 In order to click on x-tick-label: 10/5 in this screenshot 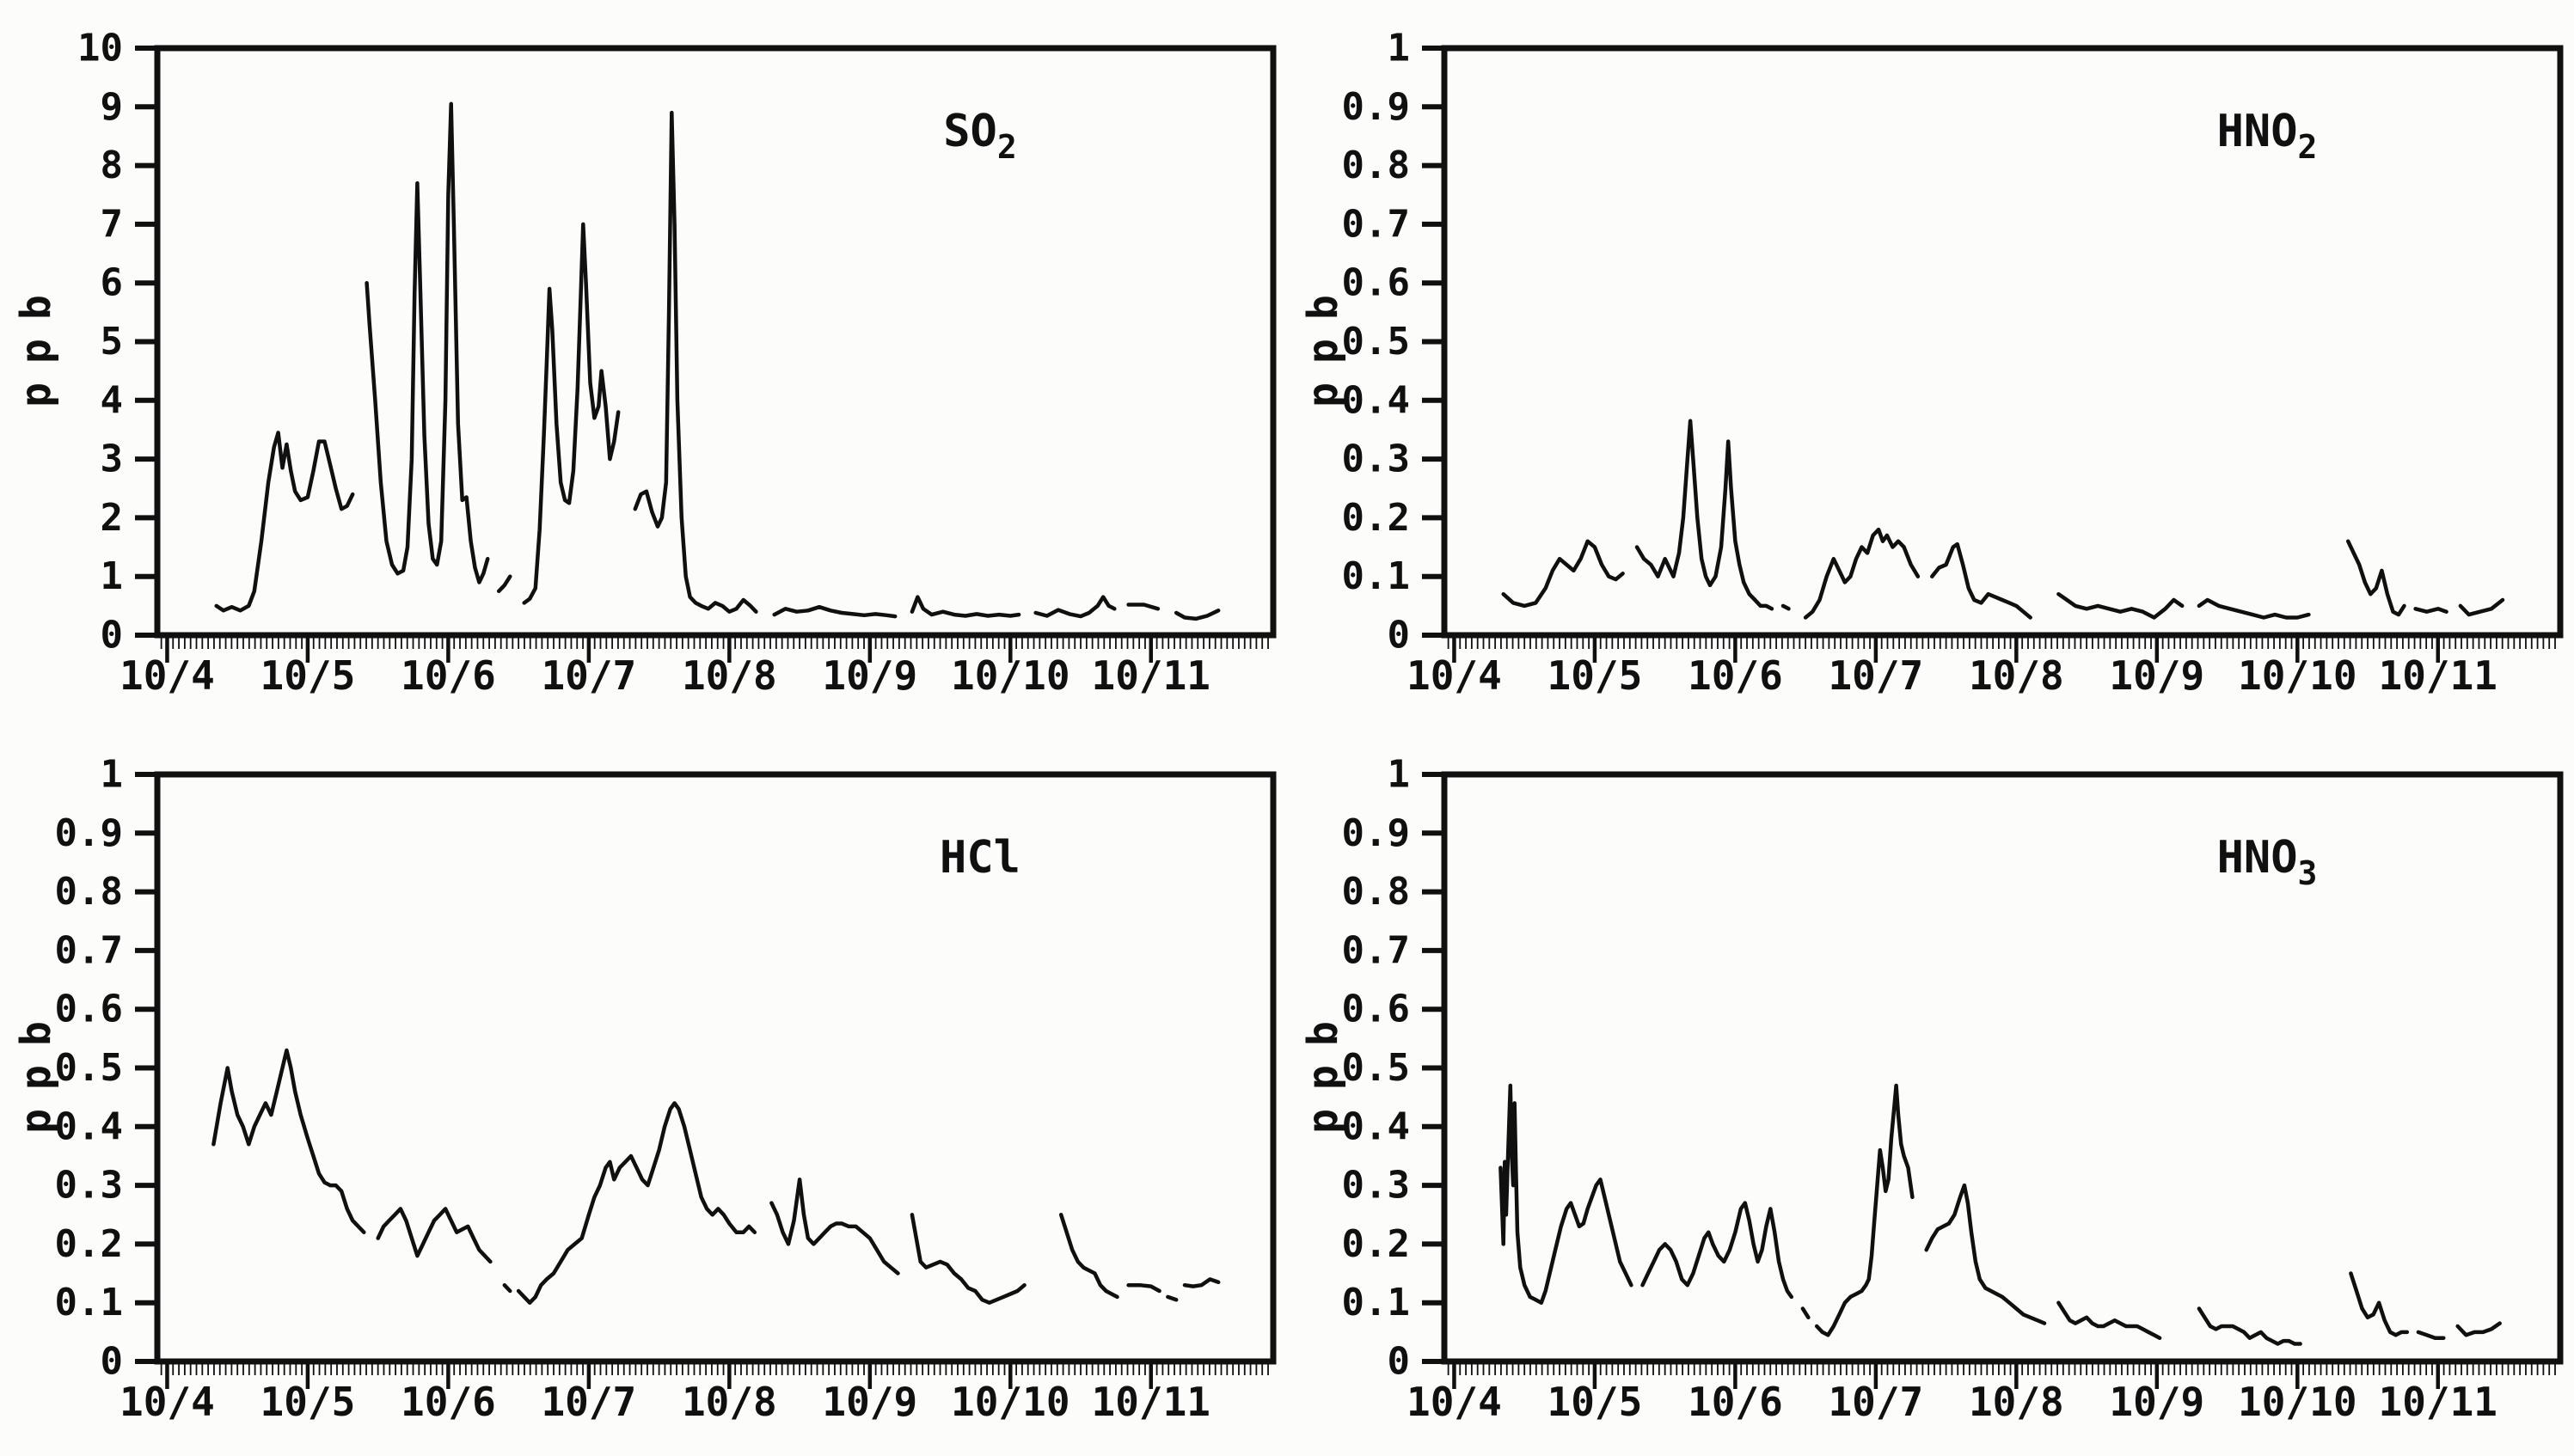, I will do `click(308, 1402)`.